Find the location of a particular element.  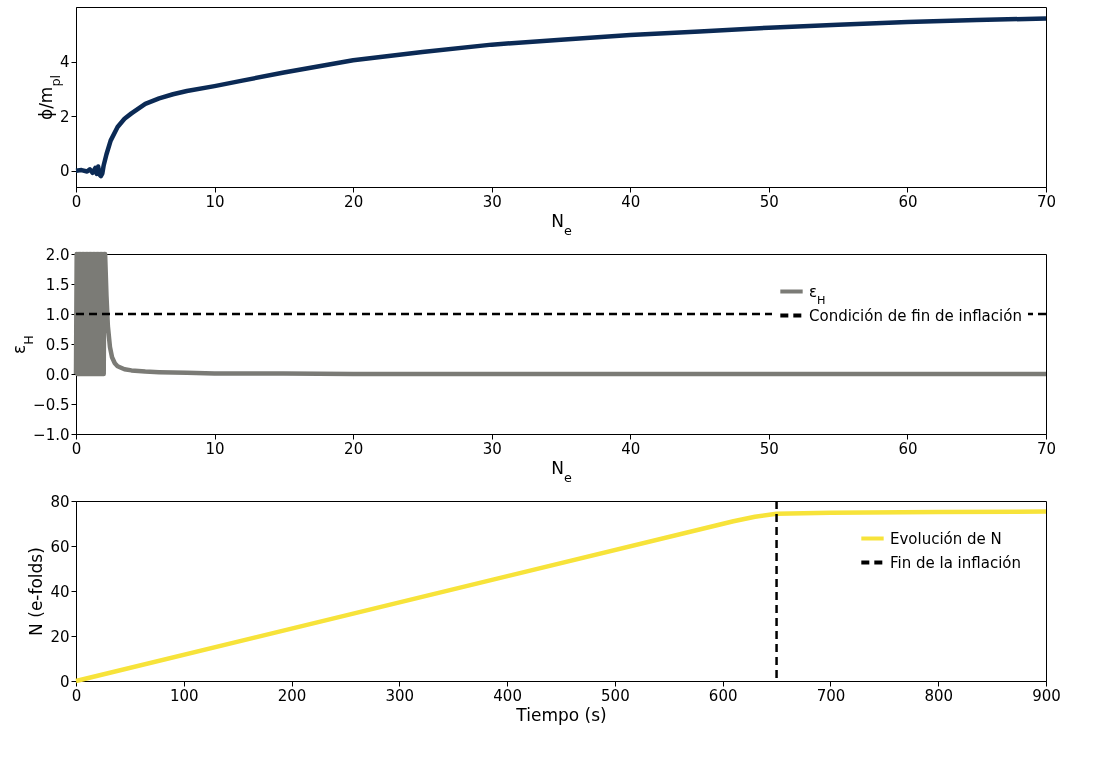

y-tick-label: 1.0 is located at coordinates (57, 314).